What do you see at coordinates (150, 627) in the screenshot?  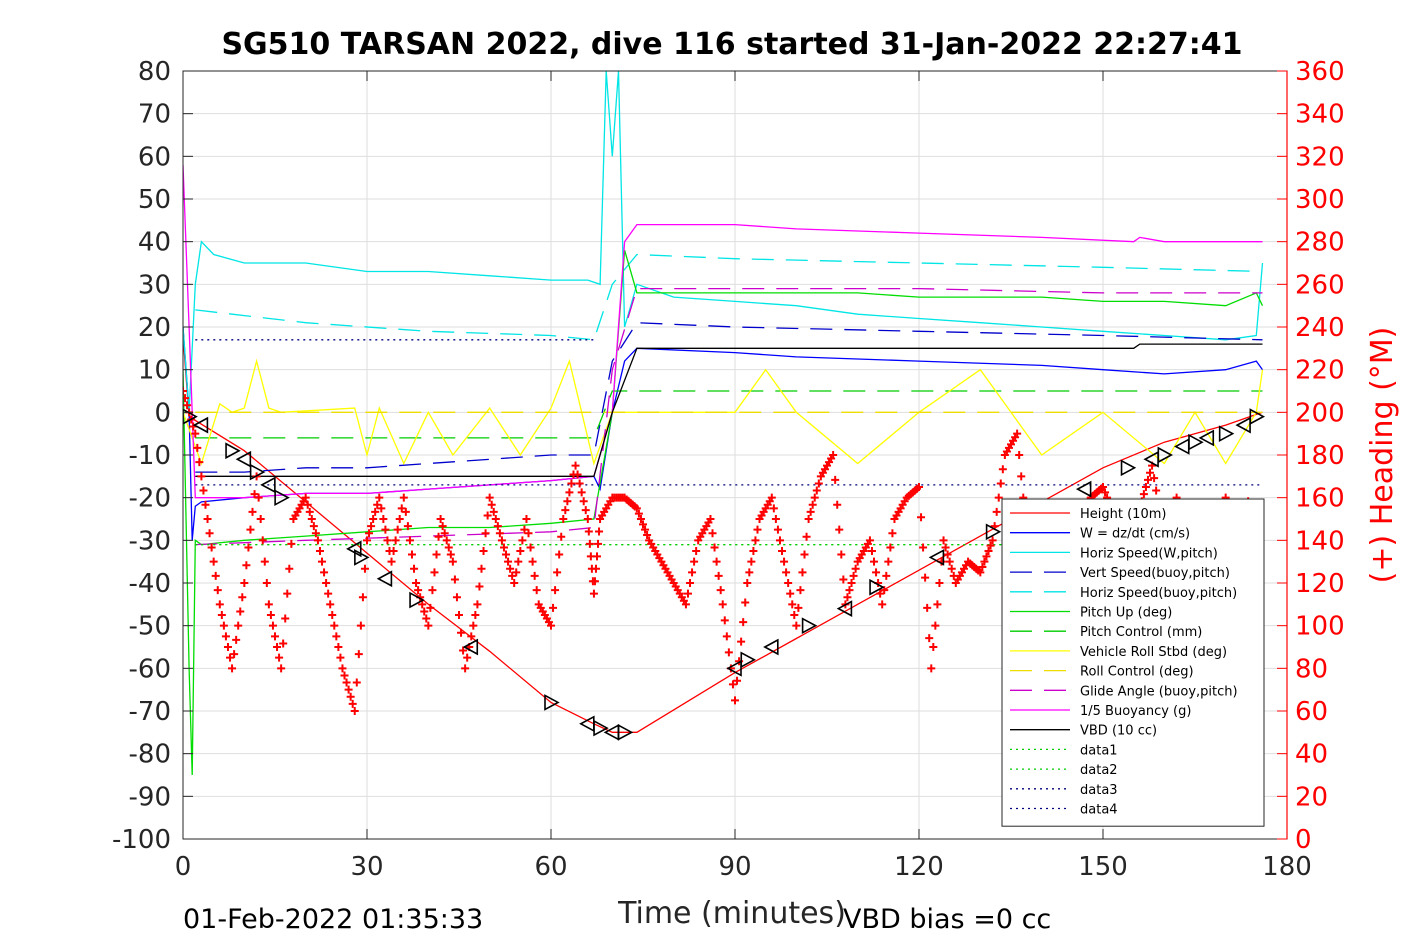 I see `y-tick-label: -50` at bounding box center [150, 627].